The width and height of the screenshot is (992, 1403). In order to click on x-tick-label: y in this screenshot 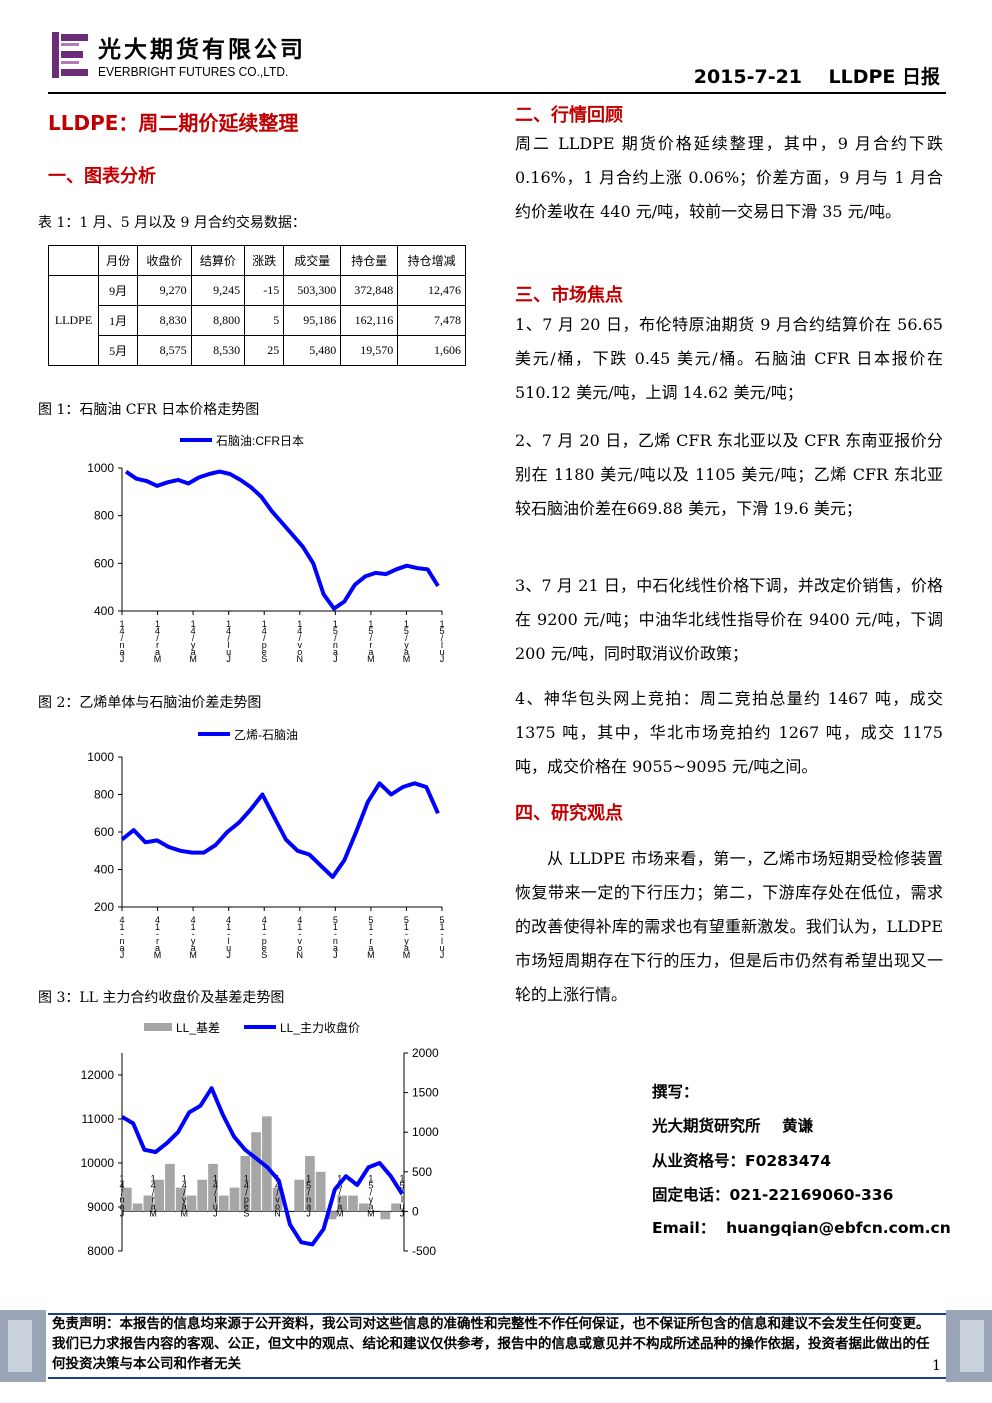, I will do `click(193, 941)`.